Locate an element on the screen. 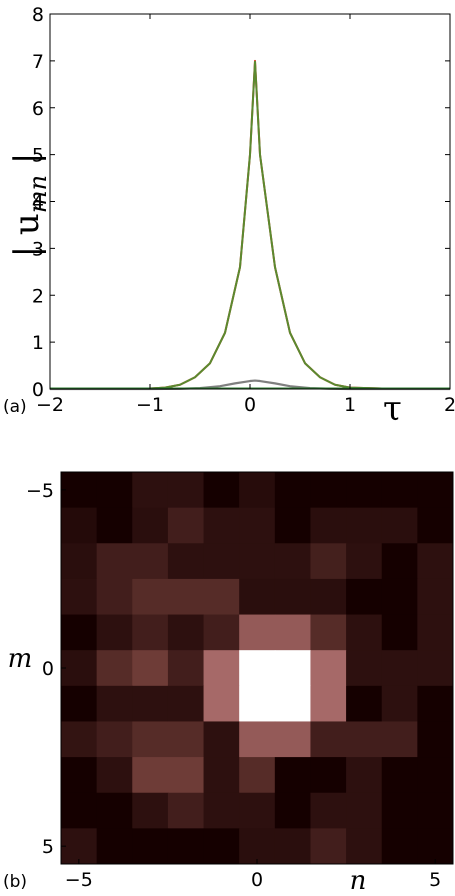  panel-a-ytick-label: 0 is located at coordinates (38, 390).